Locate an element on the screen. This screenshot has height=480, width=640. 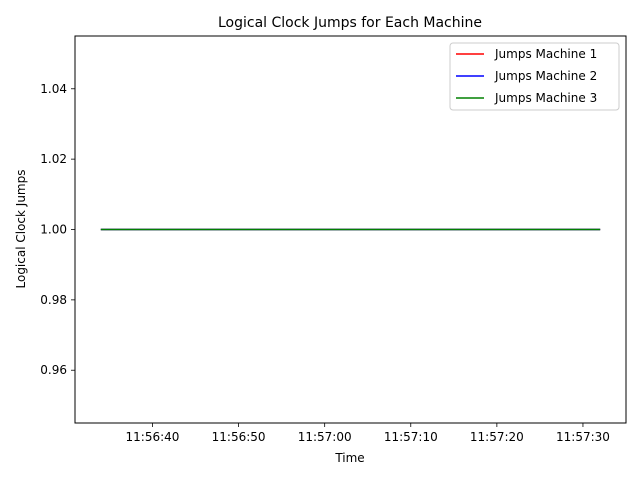
x-tick-label: 11:57:10 is located at coordinates (411, 437).